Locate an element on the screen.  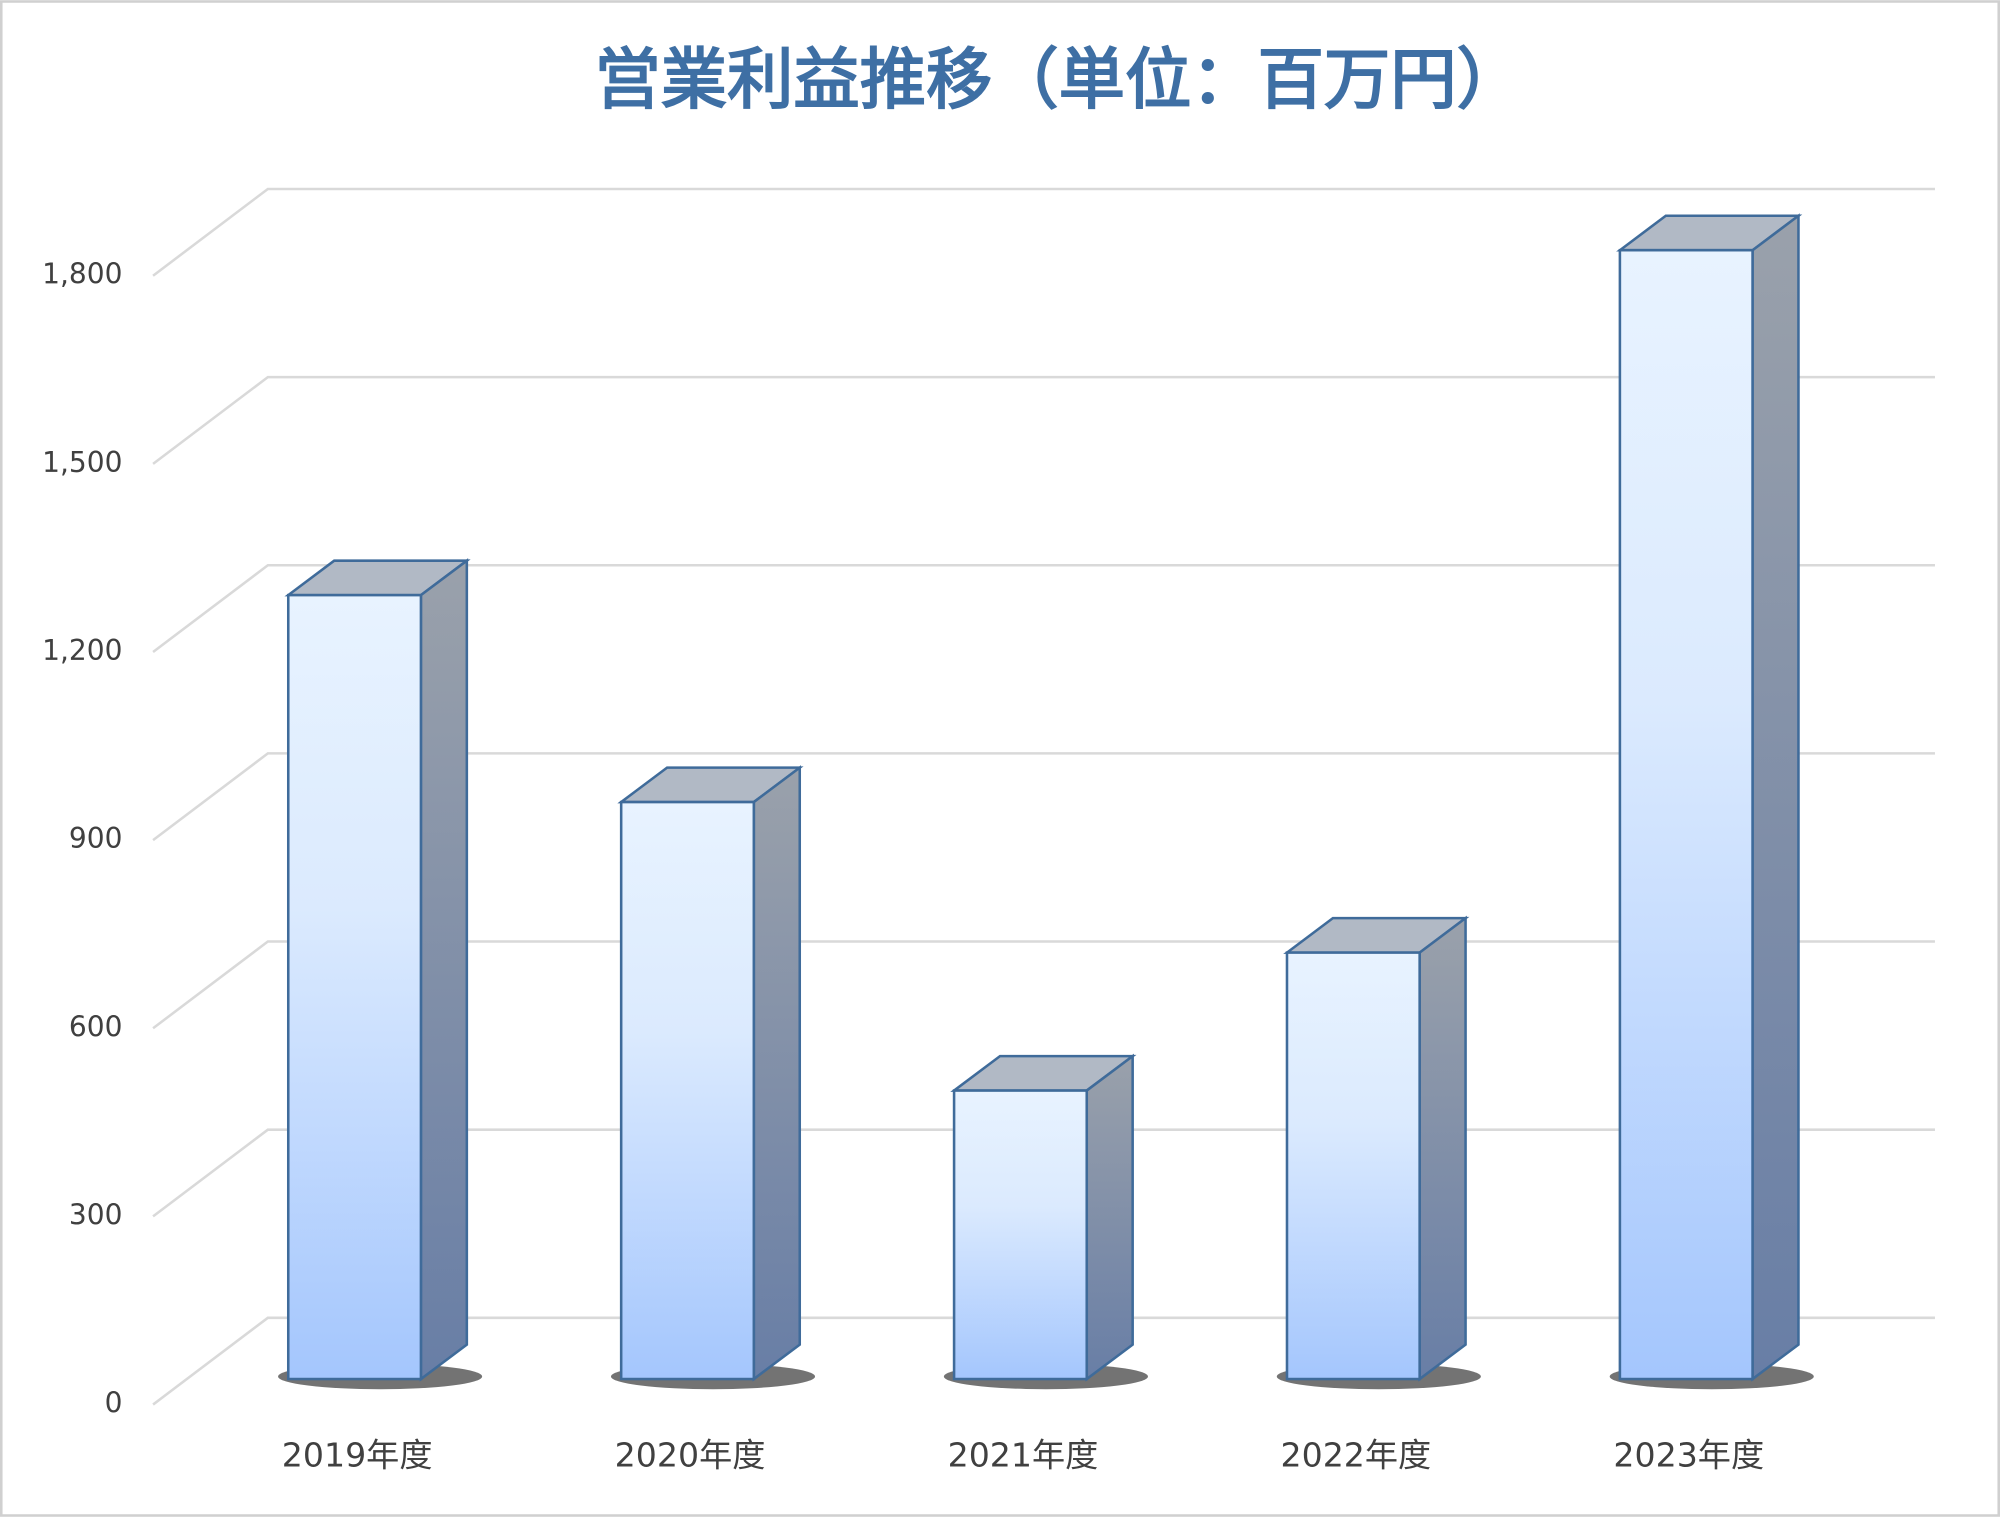
x-tick-label: 2021年度 is located at coordinates (1023, 1454).